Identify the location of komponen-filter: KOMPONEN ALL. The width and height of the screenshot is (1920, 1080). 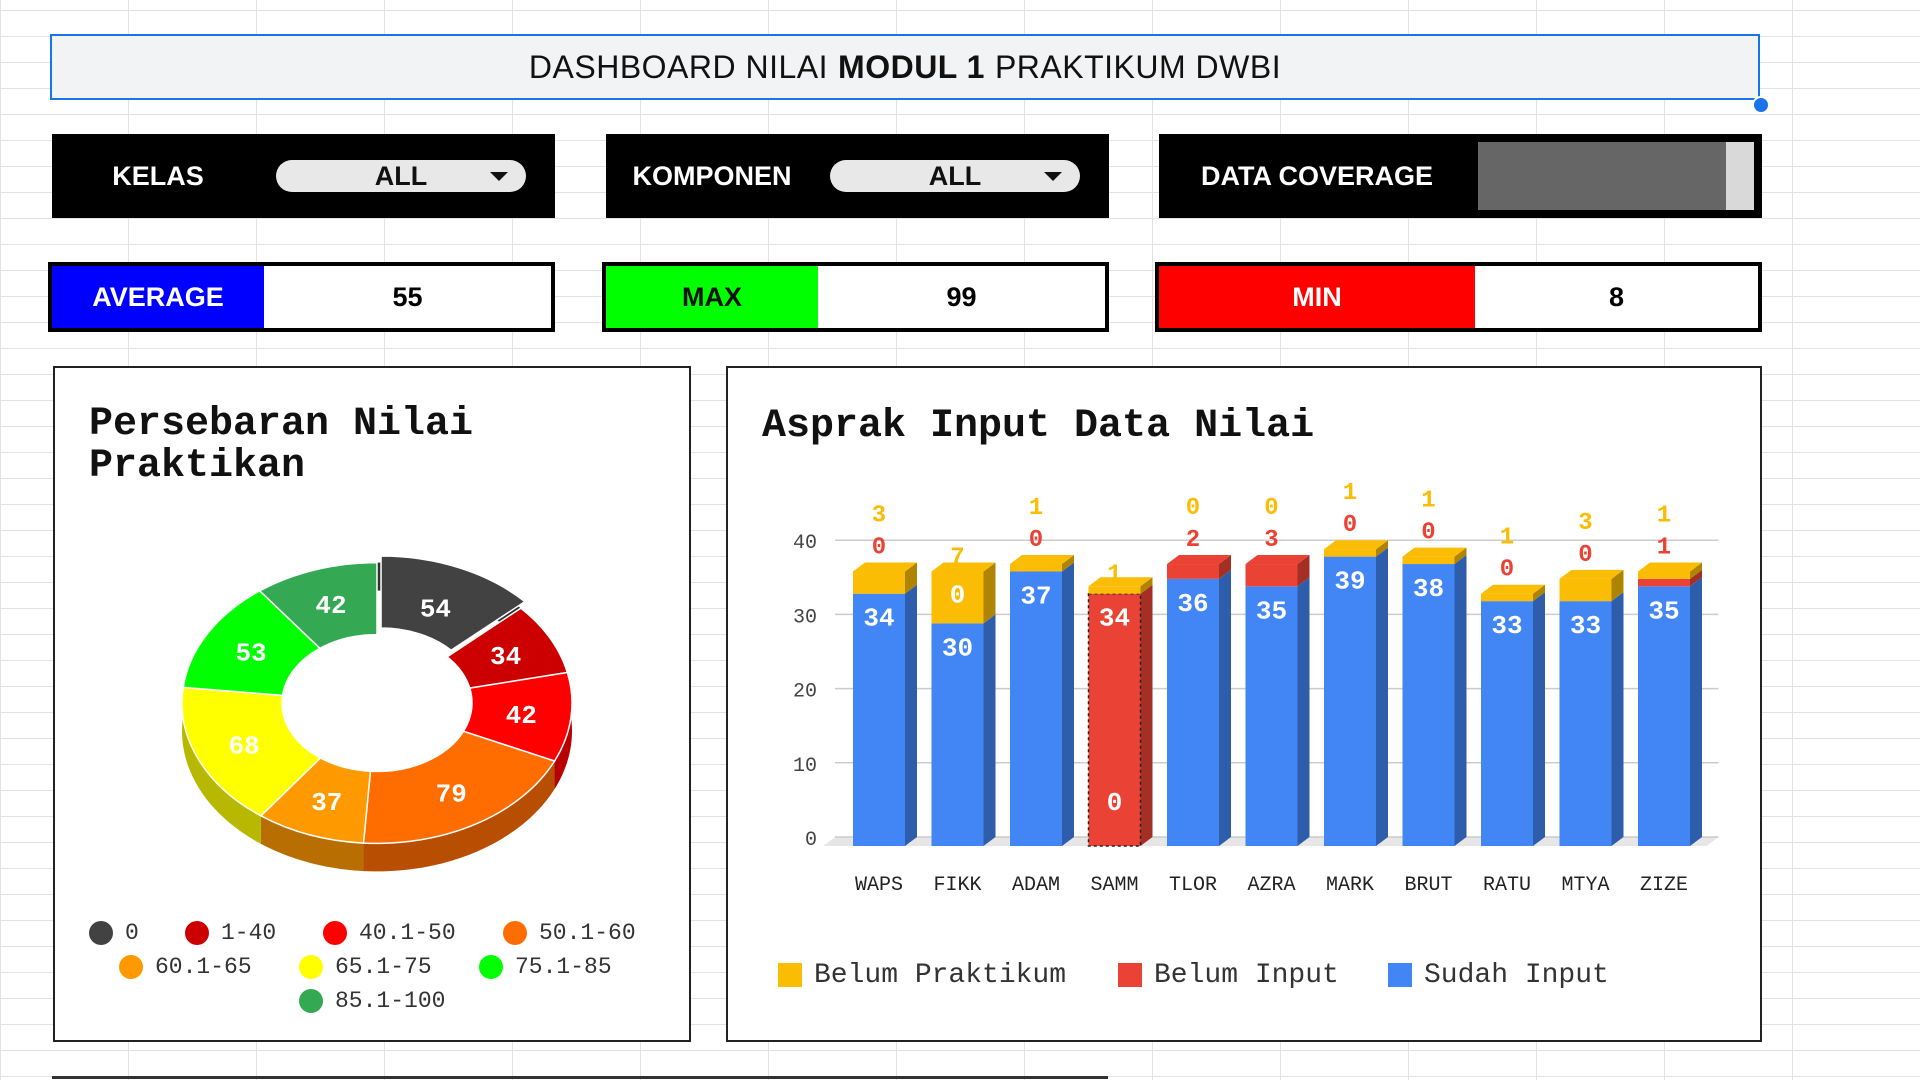
(857, 176).